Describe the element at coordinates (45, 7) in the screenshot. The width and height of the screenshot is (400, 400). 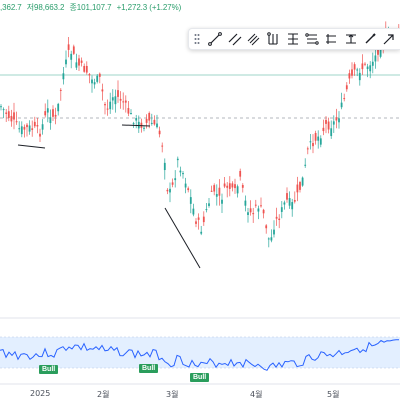
I see `ohlc-low: 저98,663.2` at that location.